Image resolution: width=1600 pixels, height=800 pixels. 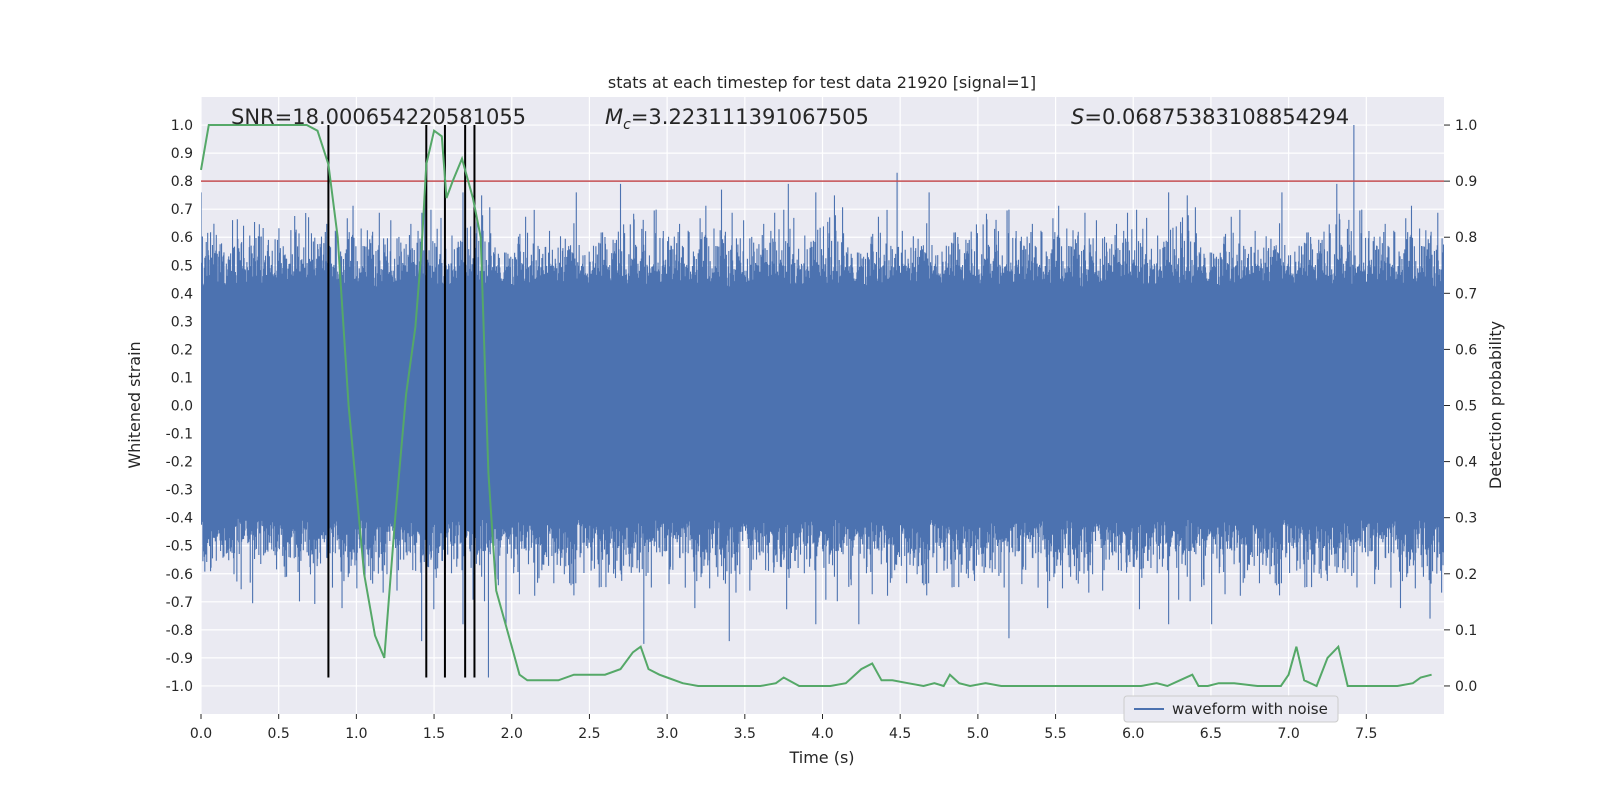 I want to click on x-tick-label: 4.5, so click(x=900, y=734).